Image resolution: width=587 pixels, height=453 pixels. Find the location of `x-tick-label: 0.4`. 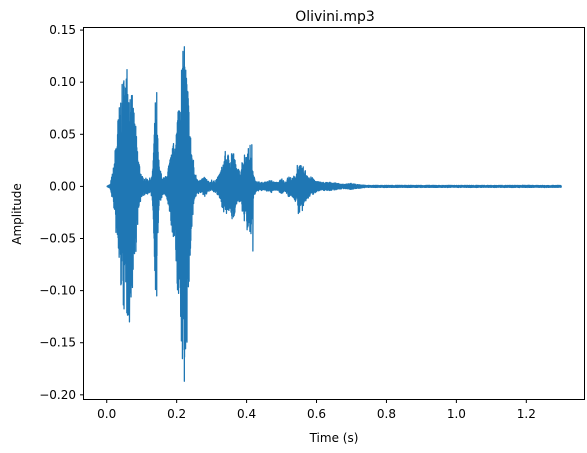

x-tick-label: 0.4 is located at coordinates (246, 414).